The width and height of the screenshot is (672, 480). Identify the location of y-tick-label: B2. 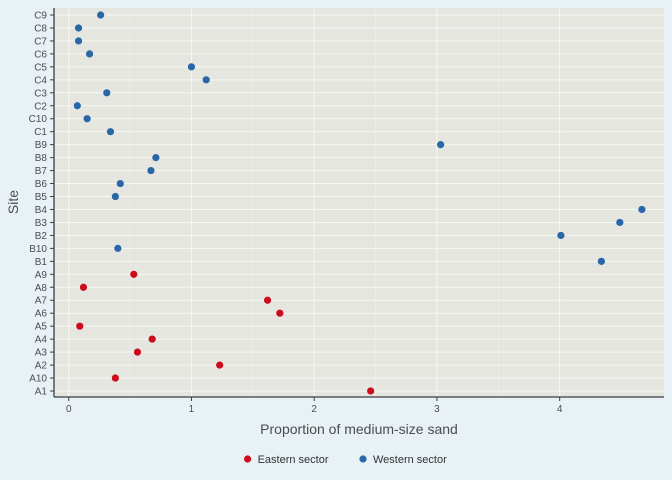
(41, 236).